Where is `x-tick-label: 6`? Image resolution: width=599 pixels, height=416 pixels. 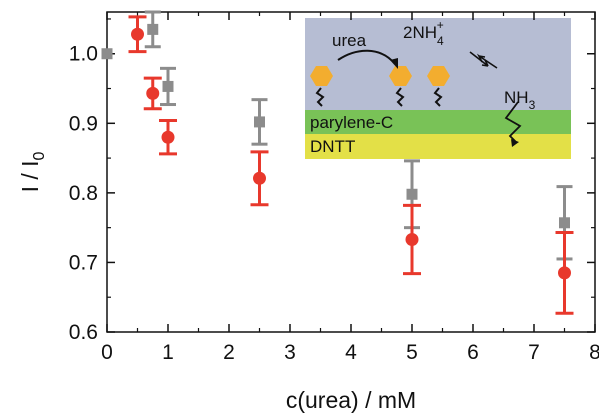 x-tick-label: 6 is located at coordinates (473, 352).